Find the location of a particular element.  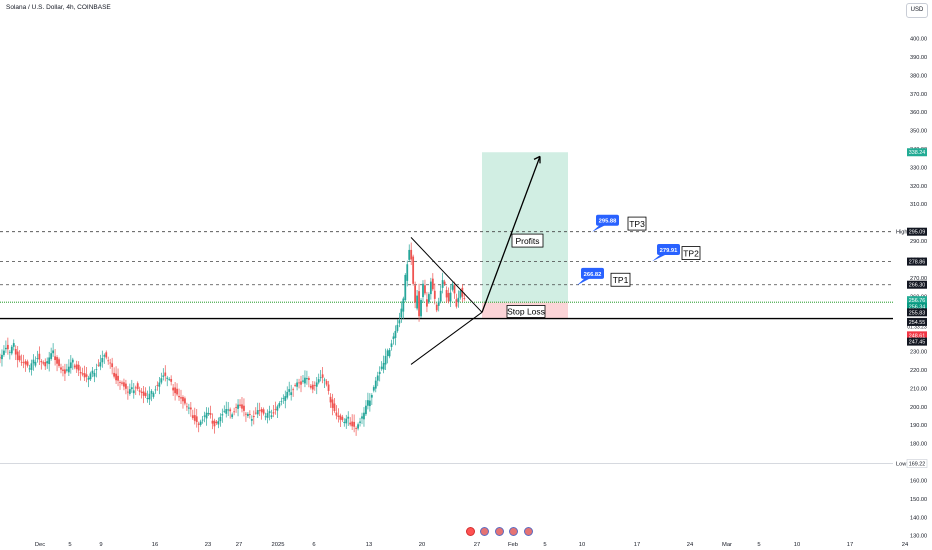

currency-button: USD is located at coordinates (917, 10).